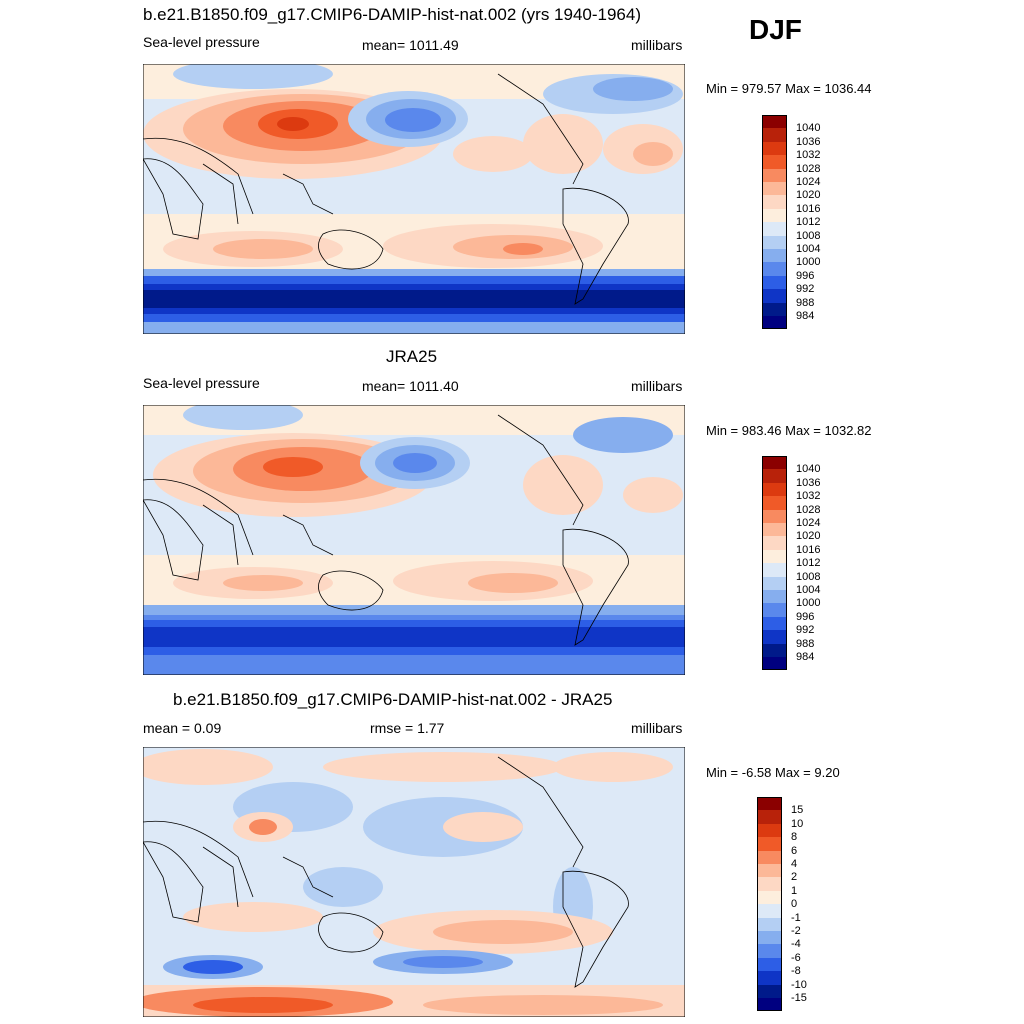 This screenshot has height=1024, width=1024. I want to click on panel-3-colorbar-label: -10, so click(799, 984).